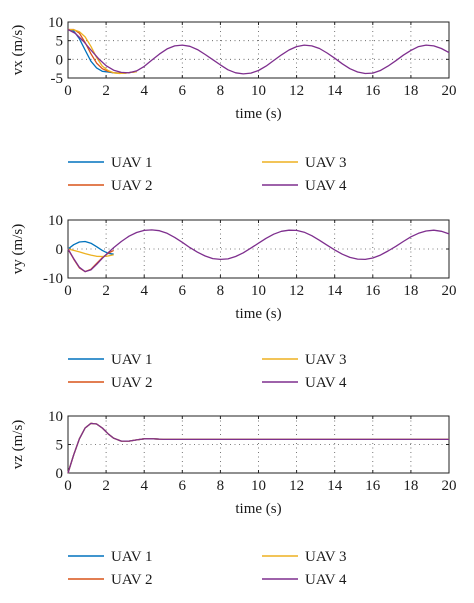 The width and height of the screenshot is (474, 603). Describe the element at coordinates (207, 568) in the screenshot. I see `legend-vz: UAV 1 UAV 2 UAV 3 UAV 4` at that location.